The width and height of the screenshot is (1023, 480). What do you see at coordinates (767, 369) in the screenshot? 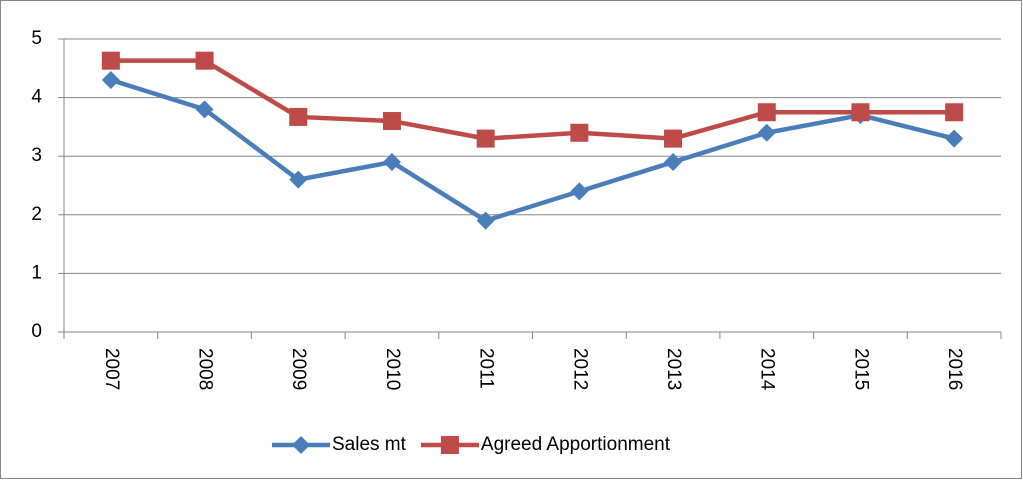
I see `x-tick-label: 2014` at bounding box center [767, 369].